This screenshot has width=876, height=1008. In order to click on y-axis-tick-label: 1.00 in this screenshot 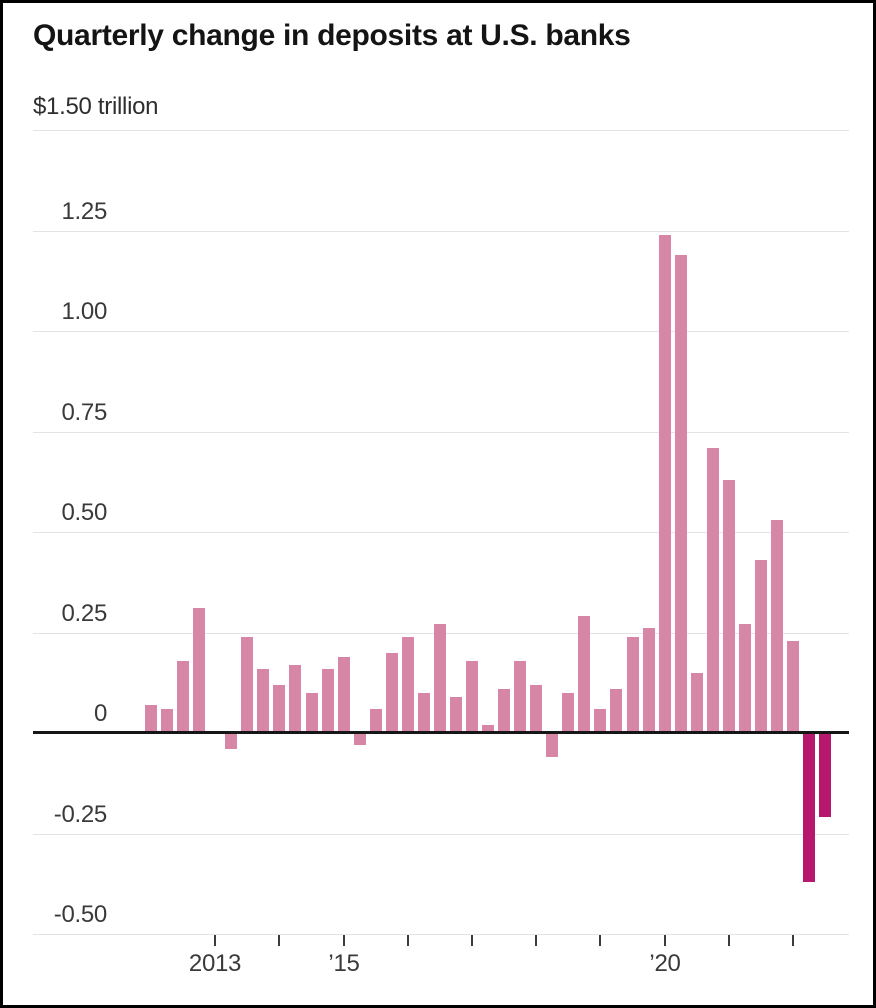, I will do `click(84, 311)`.